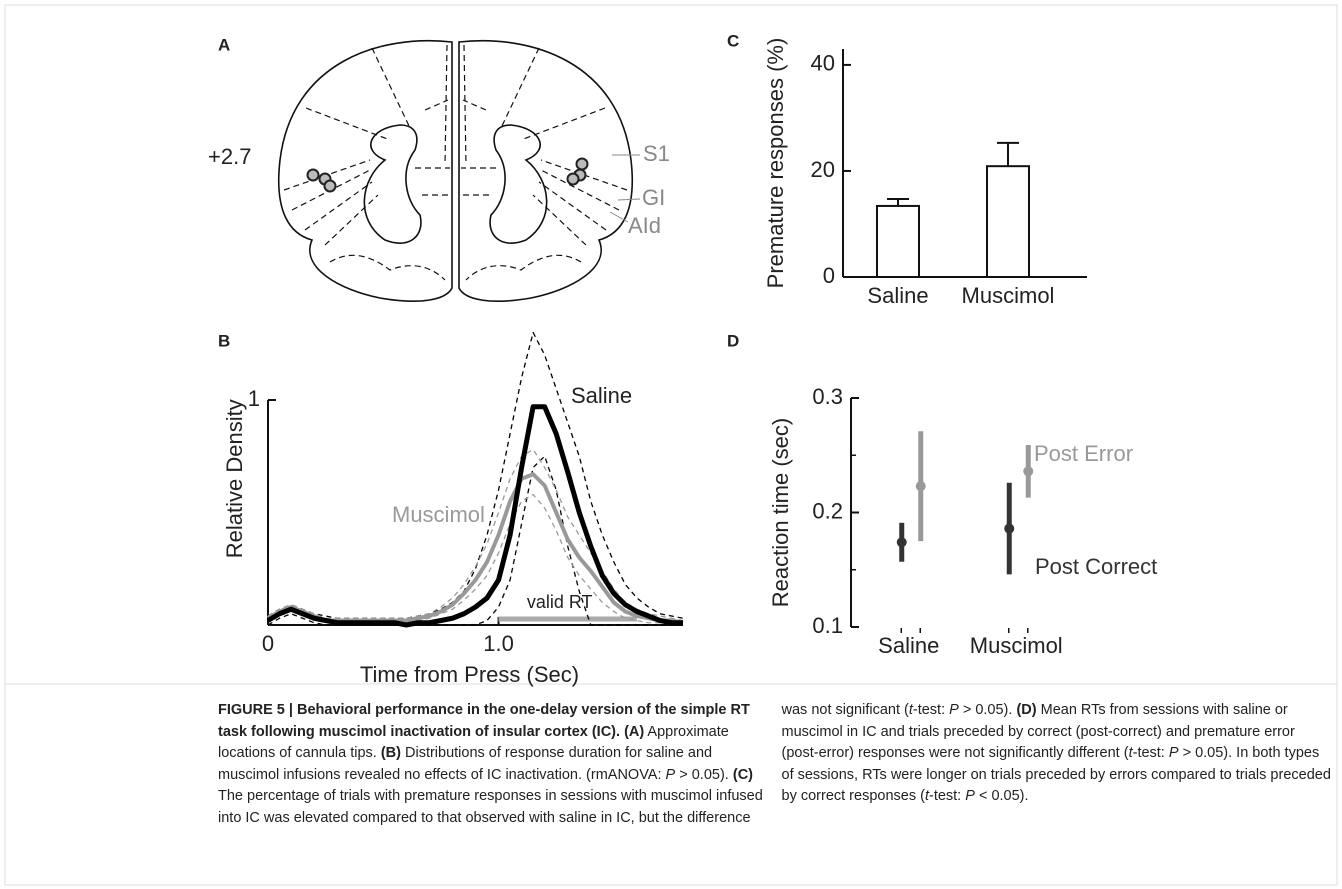 The height and width of the screenshot is (889, 1342). Describe the element at coordinates (742, 774) in the screenshot. I see `caption-text: (C)` at that location.